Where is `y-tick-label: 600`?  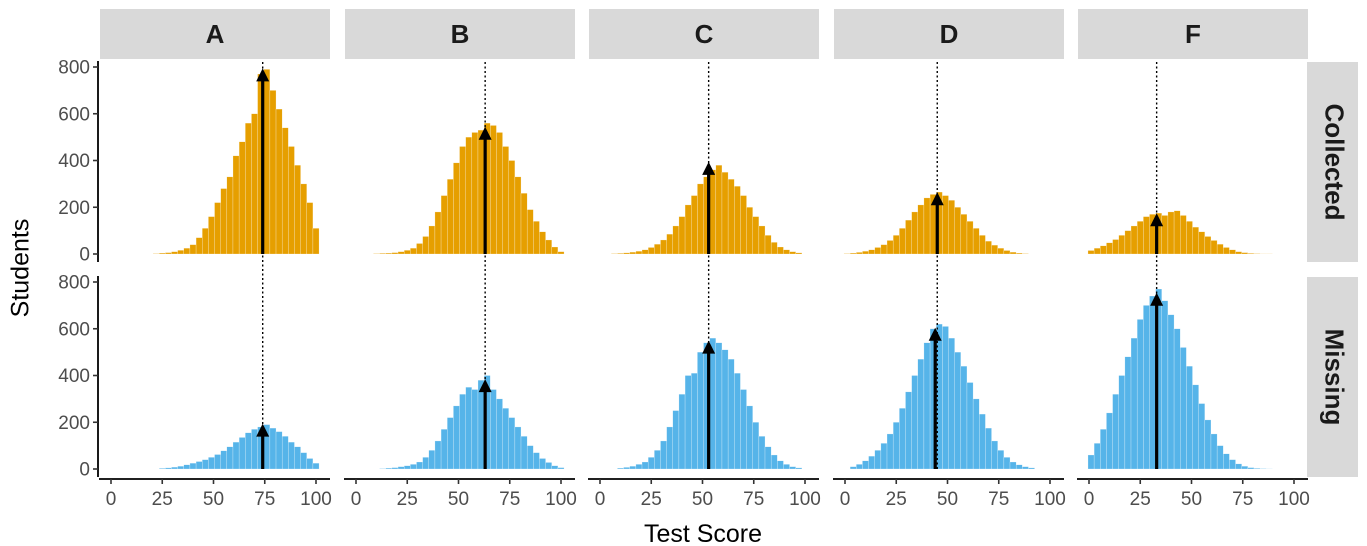 y-tick-label: 600 is located at coordinates (74, 329).